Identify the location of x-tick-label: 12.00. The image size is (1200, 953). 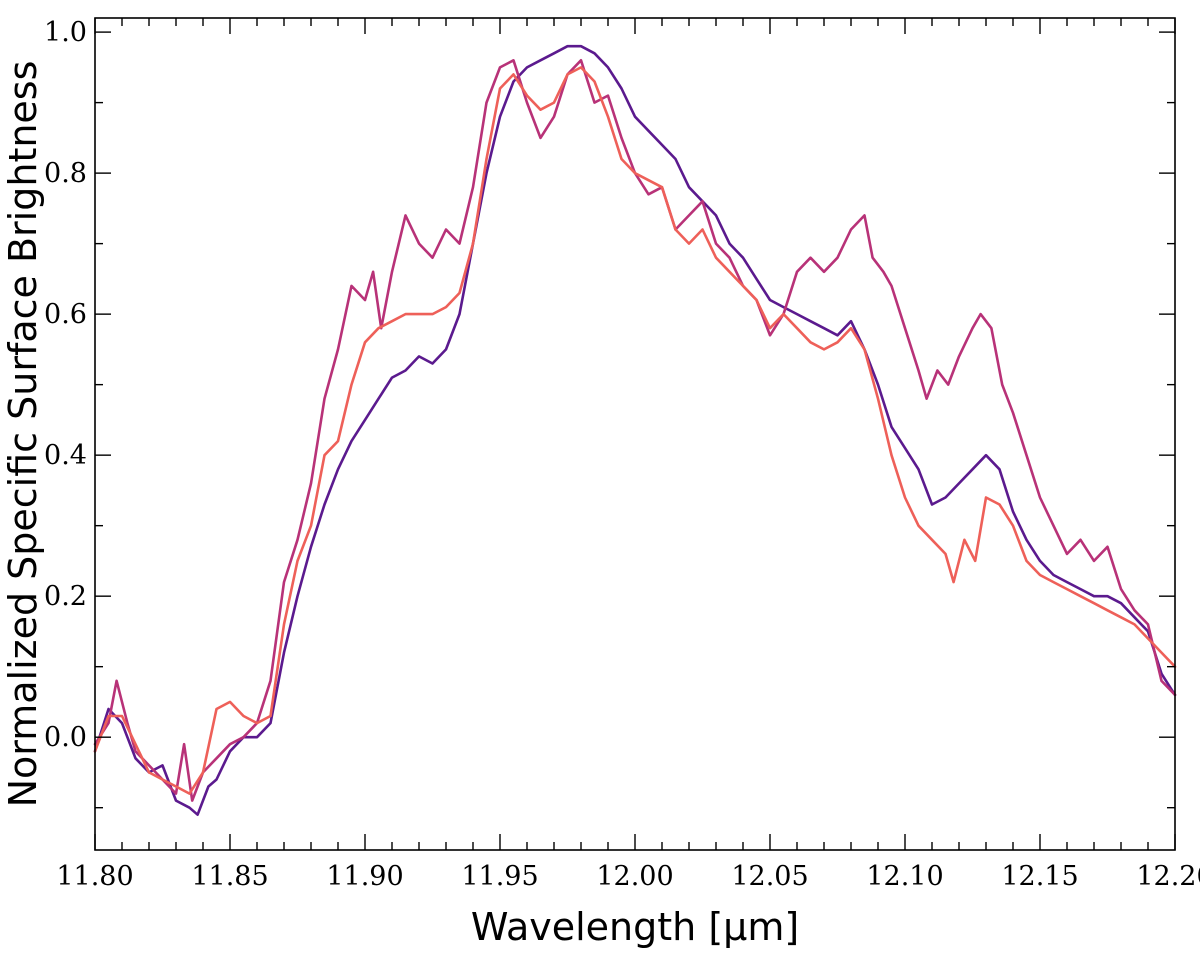
(634, 876).